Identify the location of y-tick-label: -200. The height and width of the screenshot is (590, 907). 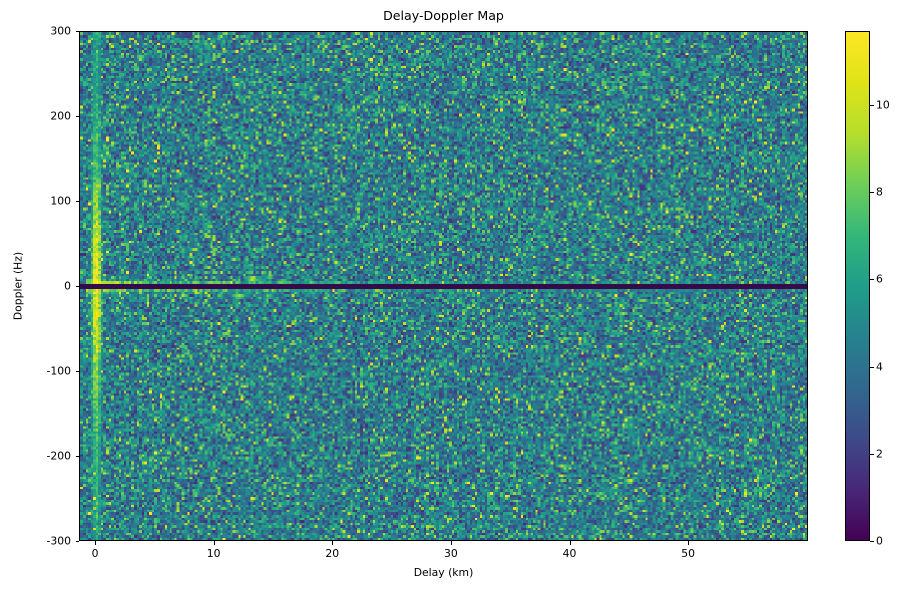
(58, 456).